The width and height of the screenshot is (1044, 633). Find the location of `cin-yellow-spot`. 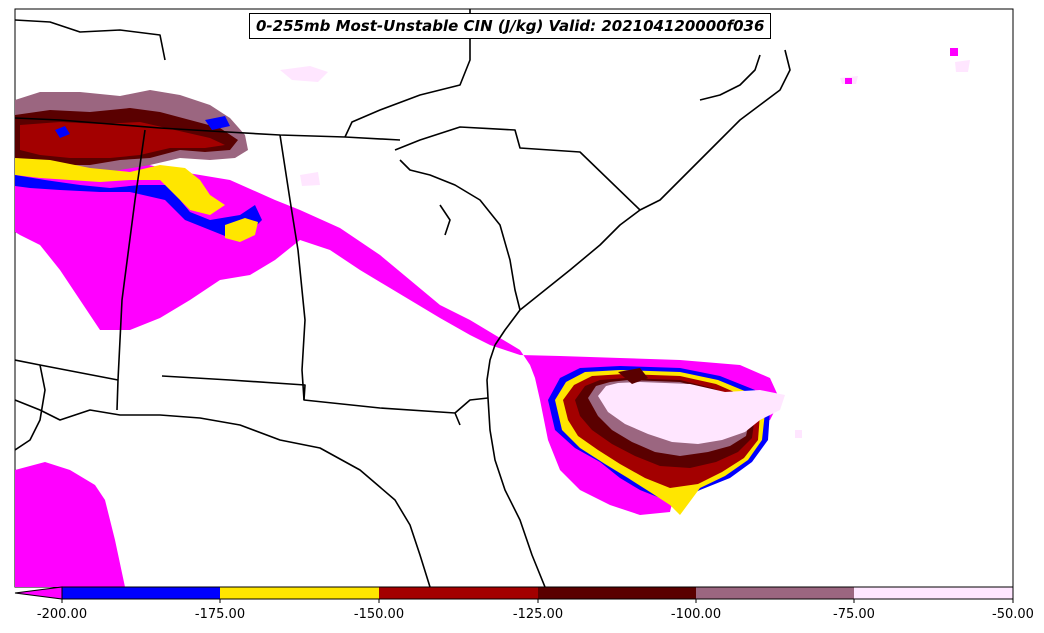

cin-yellow-spot is located at coordinates (241, 230).